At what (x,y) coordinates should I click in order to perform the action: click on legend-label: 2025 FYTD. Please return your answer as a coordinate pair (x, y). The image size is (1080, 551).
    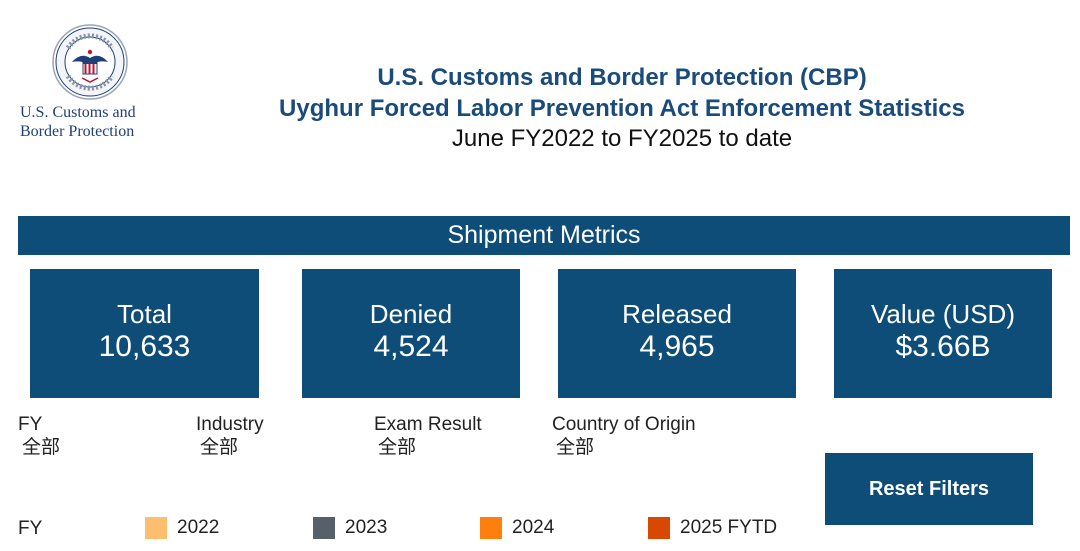
    Looking at the image, I should click on (729, 527).